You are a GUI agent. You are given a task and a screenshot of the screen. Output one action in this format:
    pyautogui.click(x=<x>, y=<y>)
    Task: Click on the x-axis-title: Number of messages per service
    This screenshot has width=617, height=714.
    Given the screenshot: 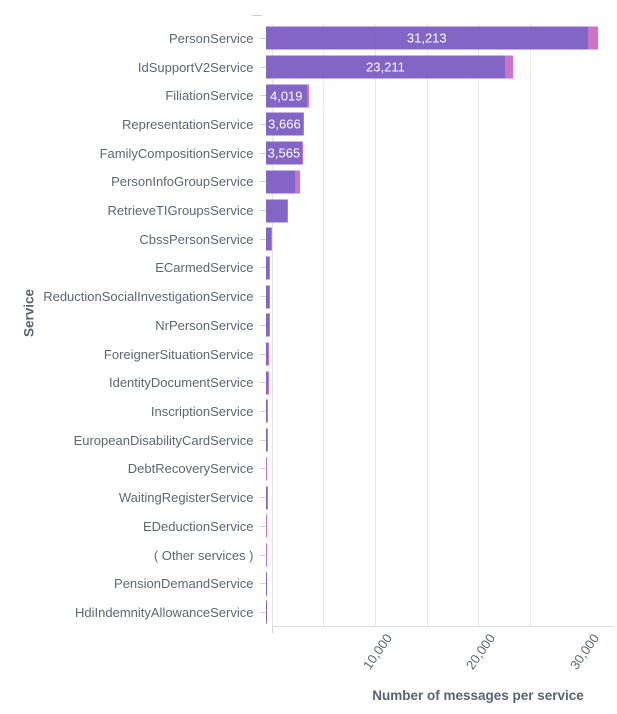 What is the action you would take?
    pyautogui.click(x=478, y=695)
    